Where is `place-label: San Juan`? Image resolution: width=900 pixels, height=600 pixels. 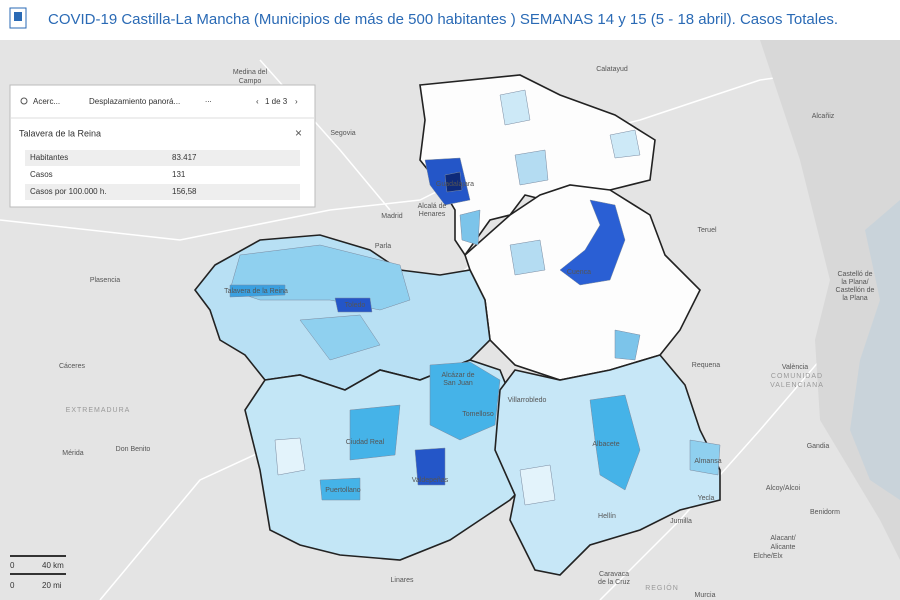 place-label: San Juan is located at coordinates (458, 383).